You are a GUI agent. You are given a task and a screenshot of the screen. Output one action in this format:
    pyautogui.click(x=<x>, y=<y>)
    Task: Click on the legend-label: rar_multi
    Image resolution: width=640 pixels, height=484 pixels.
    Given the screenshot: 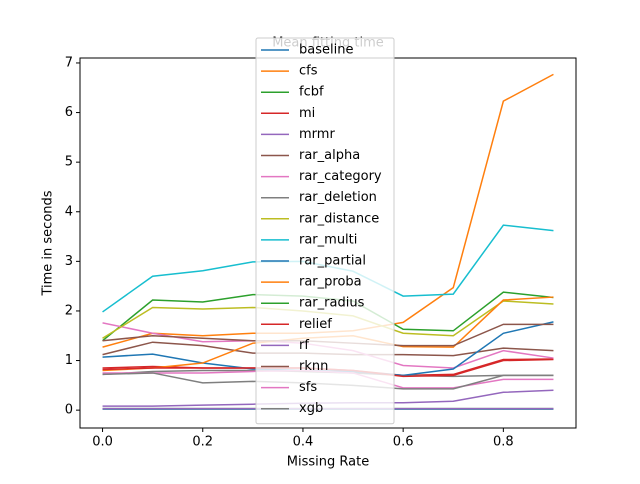 What is the action you would take?
    pyautogui.click(x=328, y=239)
    